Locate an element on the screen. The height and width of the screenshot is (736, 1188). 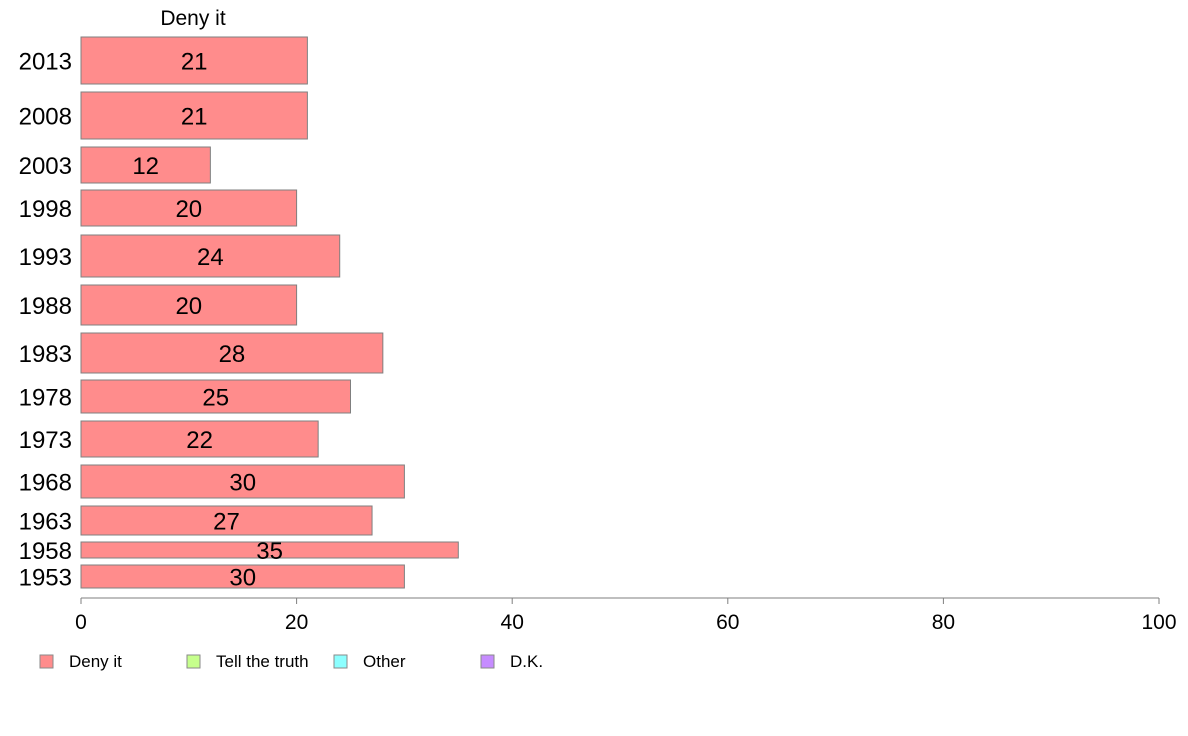
category-label-1993: 1993 is located at coordinates (45, 257).